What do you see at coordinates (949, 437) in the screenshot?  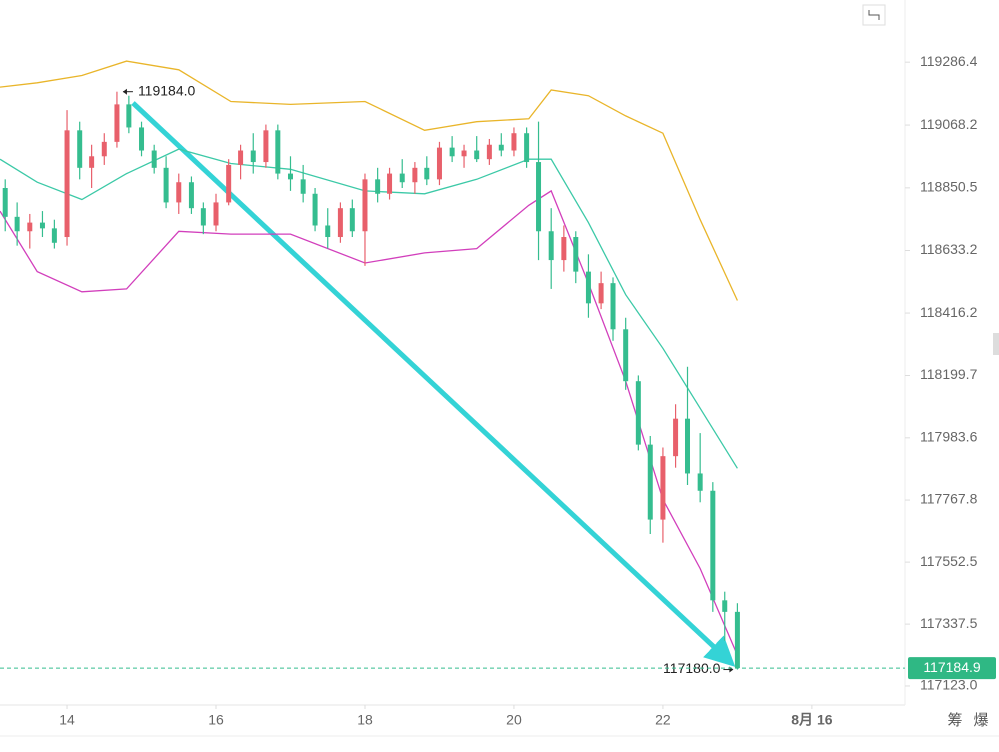 I see `y-tick-label: 117983.6` at bounding box center [949, 437].